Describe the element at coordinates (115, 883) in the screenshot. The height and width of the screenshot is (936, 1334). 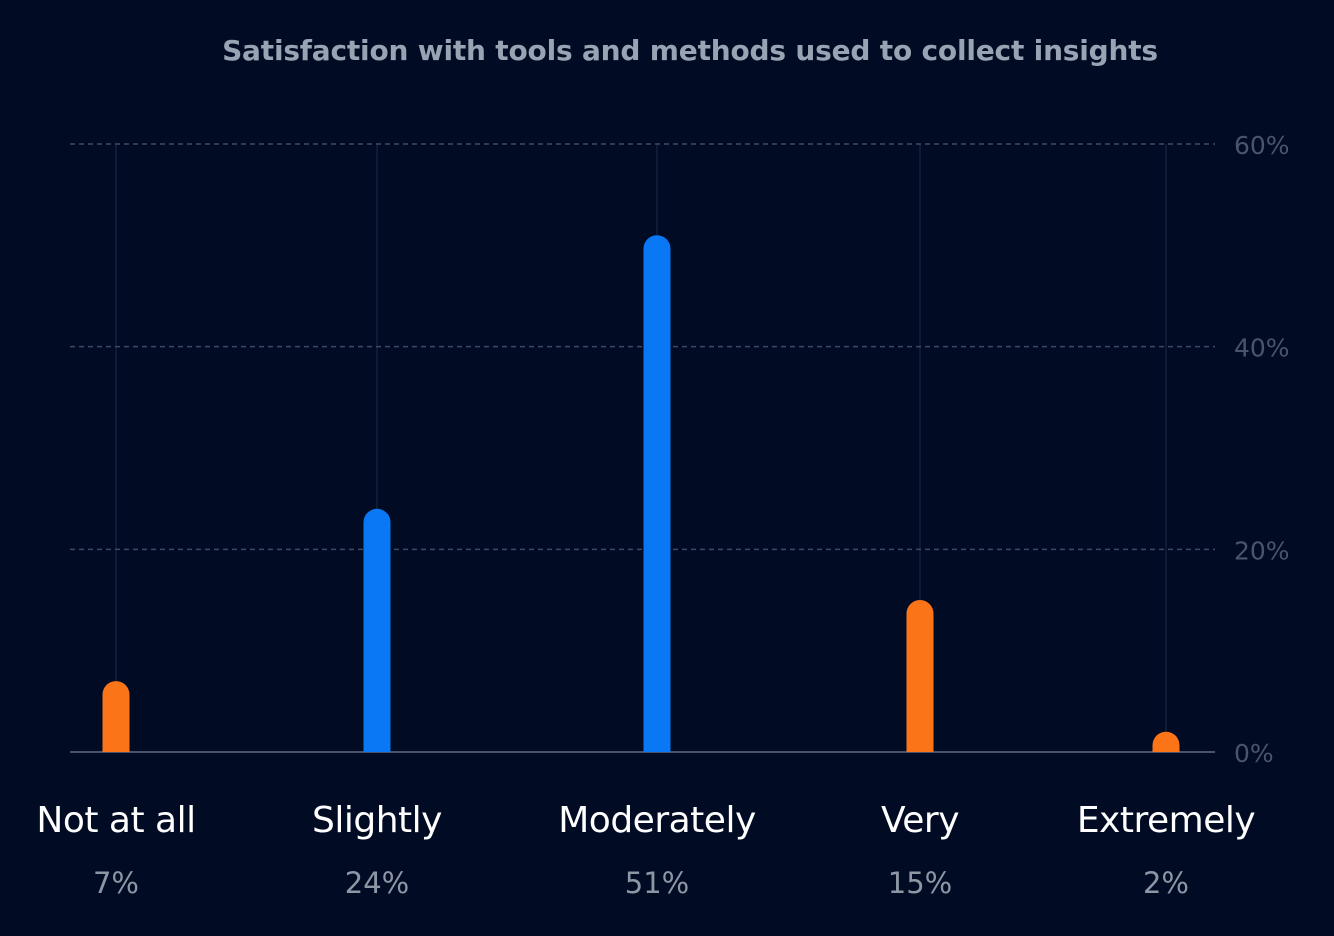
I see `value-label: 7%` at that location.